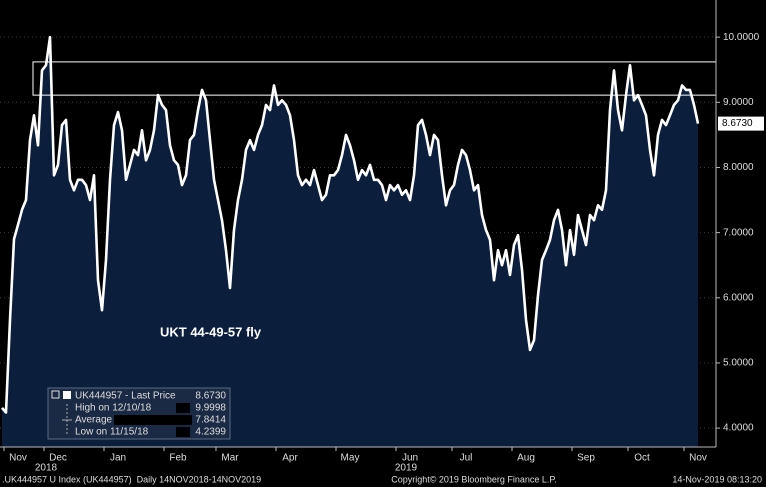  I want to click on y-tick-label: 8.0000, so click(738, 167).